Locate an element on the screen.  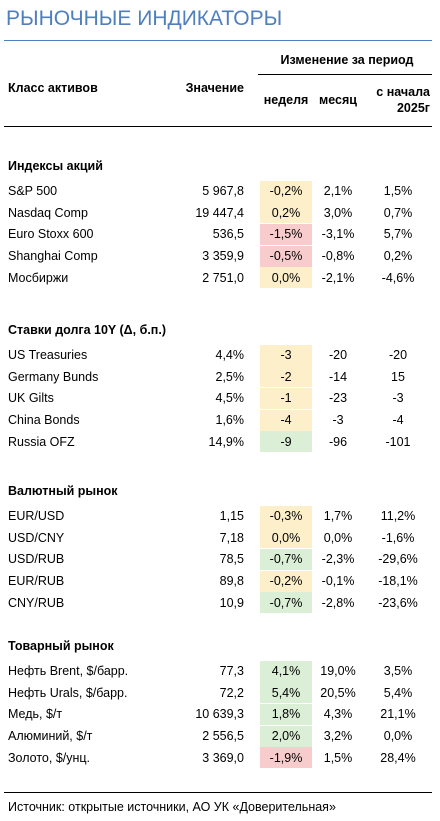
week-change: -0,7% is located at coordinates (286, 559).